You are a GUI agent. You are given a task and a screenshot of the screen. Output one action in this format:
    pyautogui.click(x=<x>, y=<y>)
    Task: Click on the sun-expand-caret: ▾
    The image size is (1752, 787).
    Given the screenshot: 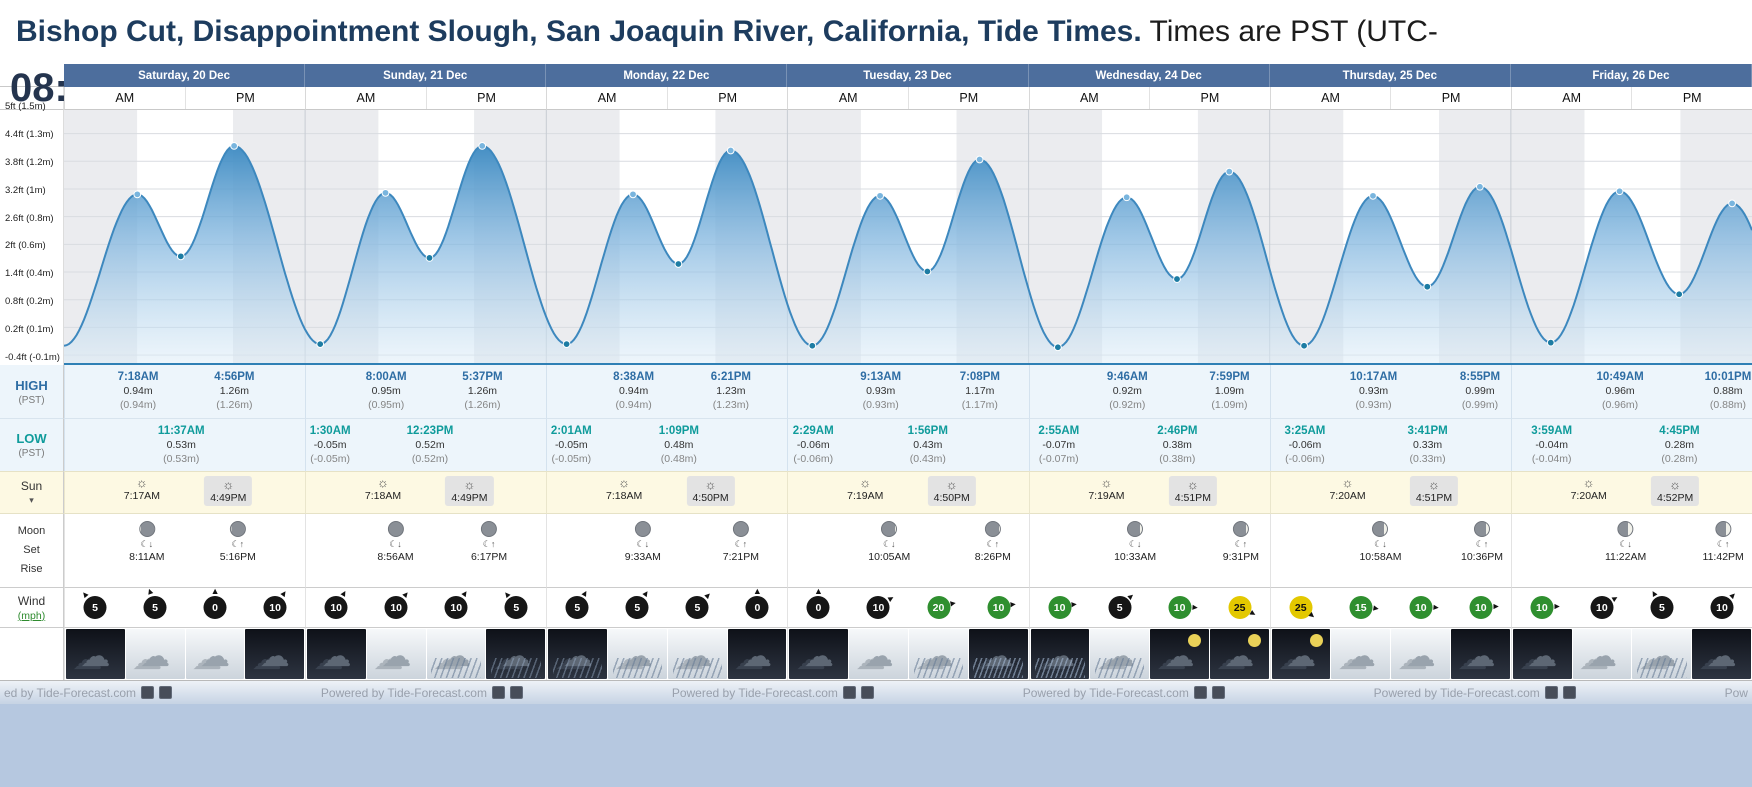 What is the action you would take?
    pyautogui.click(x=31, y=500)
    